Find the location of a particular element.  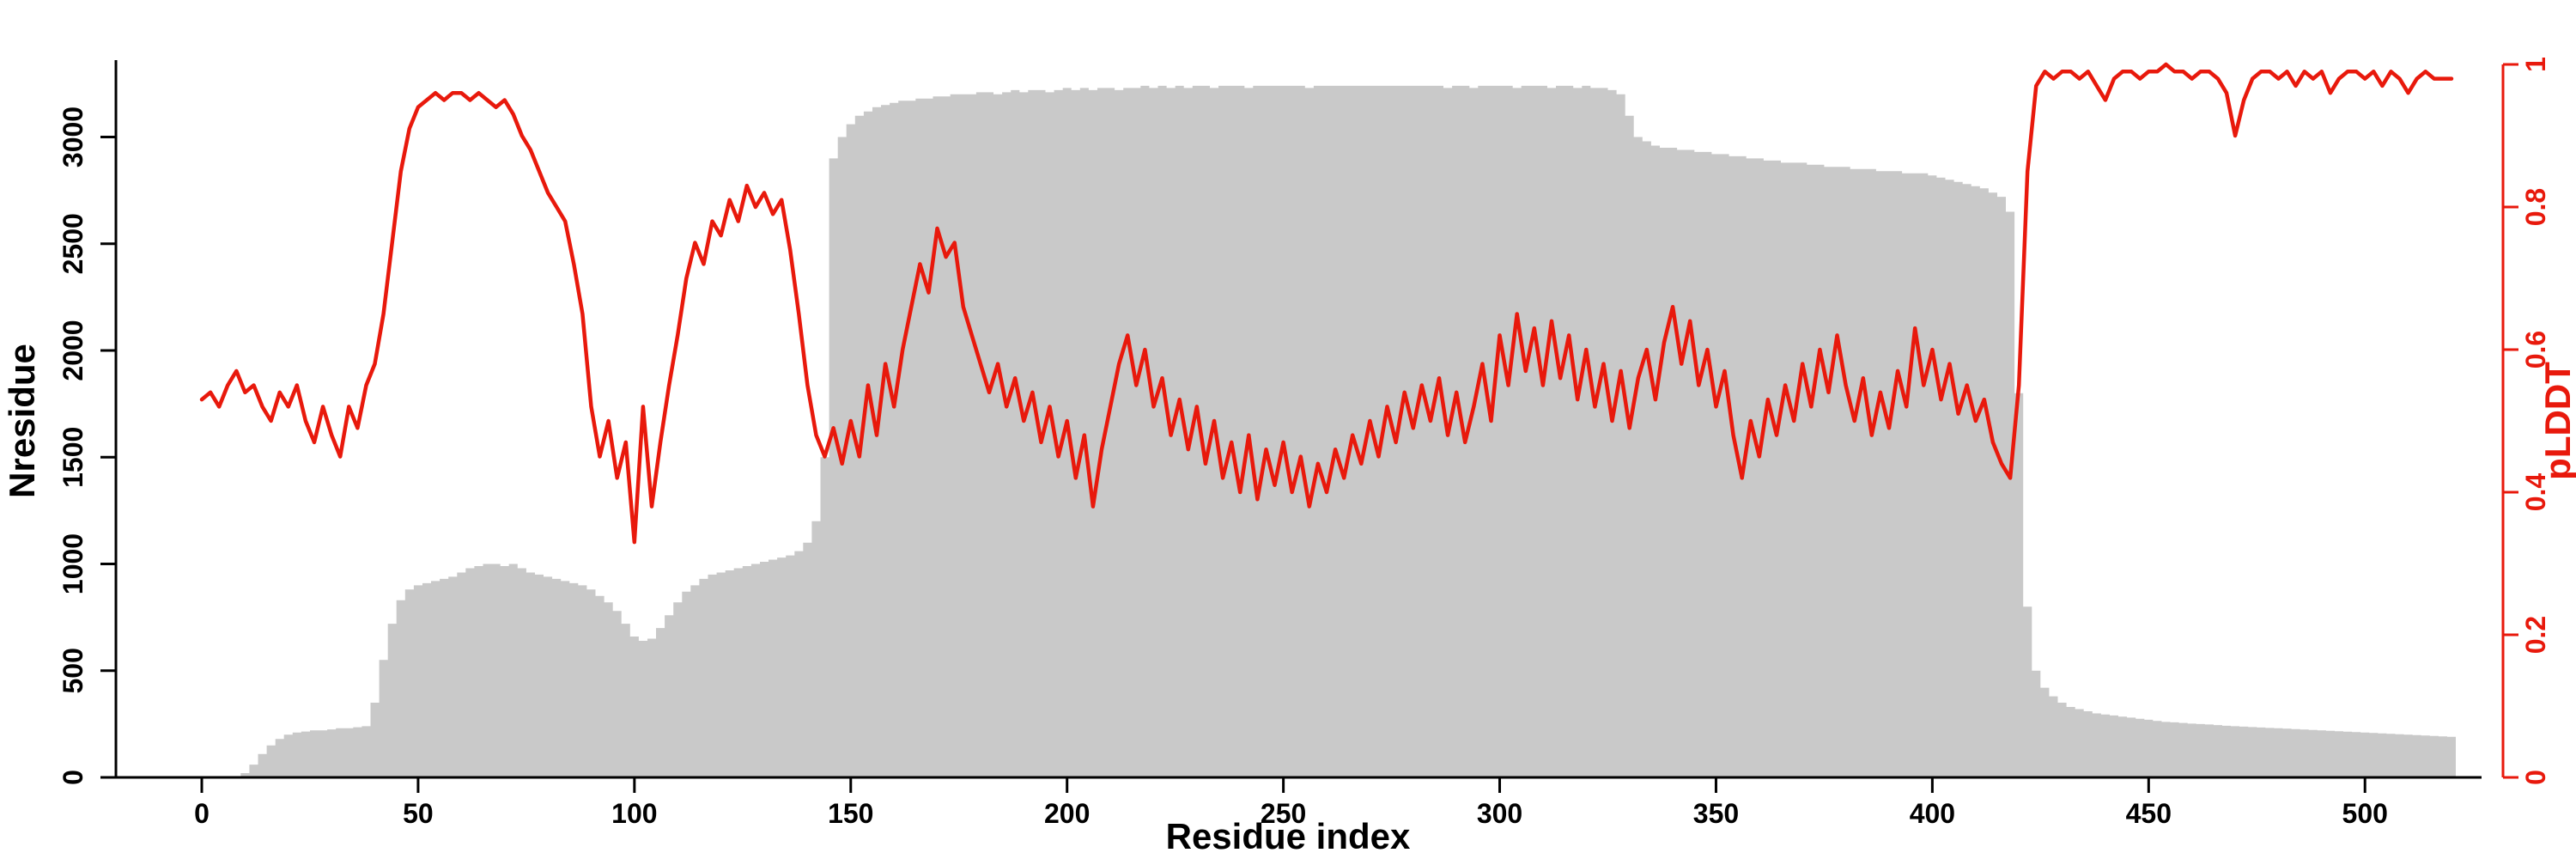

svg-text: 150 is located at coordinates (850, 814).